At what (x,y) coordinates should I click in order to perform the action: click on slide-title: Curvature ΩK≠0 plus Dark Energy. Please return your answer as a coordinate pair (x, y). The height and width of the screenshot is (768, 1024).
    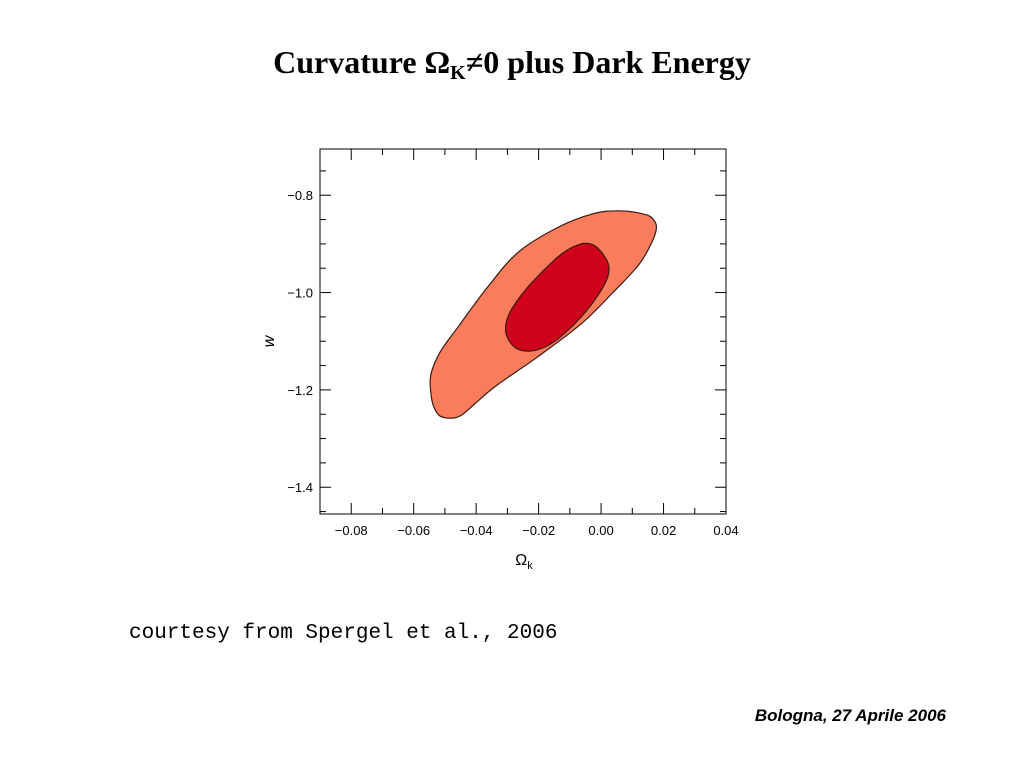
    Looking at the image, I should click on (512, 64).